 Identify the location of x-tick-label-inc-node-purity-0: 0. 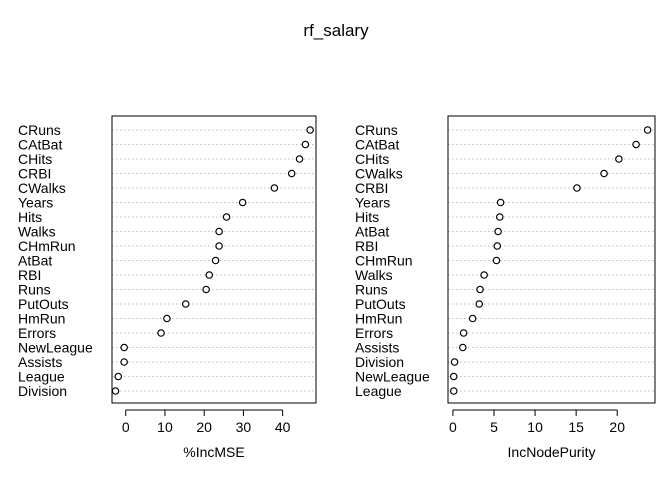
(453, 427).